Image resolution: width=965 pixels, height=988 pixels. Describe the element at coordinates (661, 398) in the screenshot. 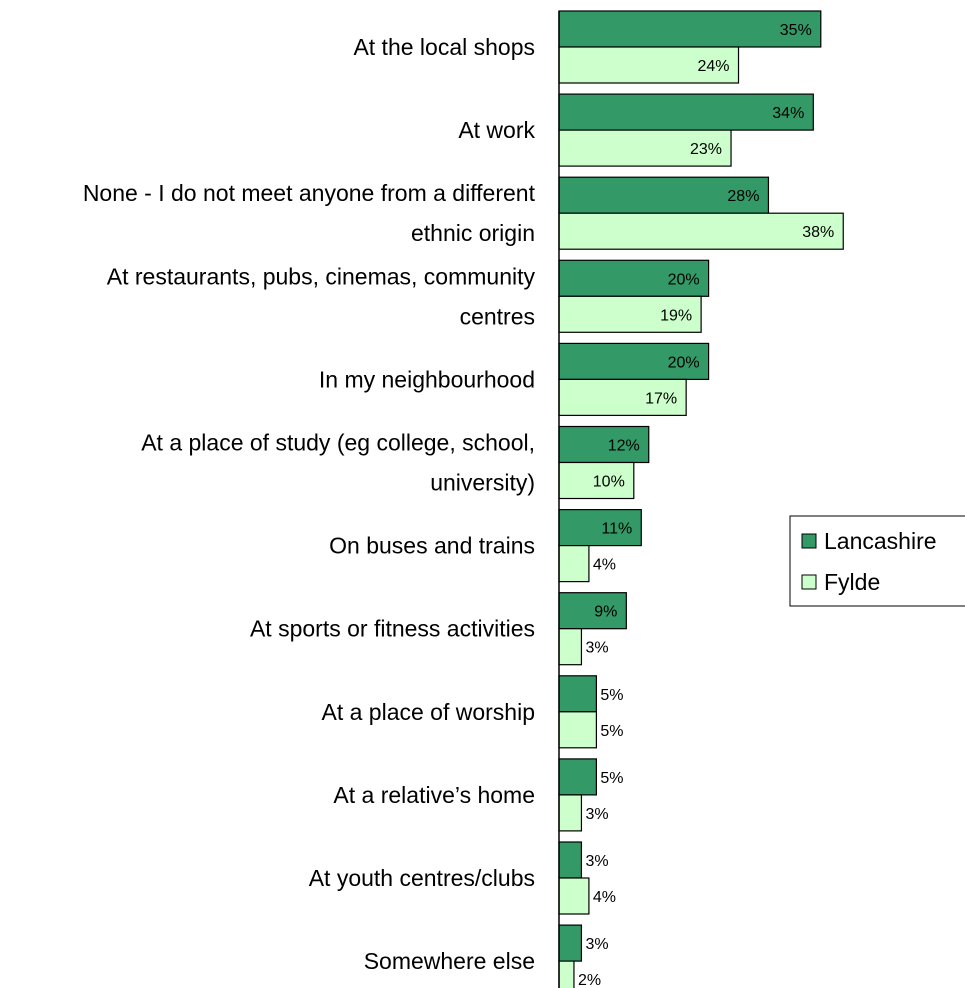

I see `data-label-fylde: 17%` at that location.